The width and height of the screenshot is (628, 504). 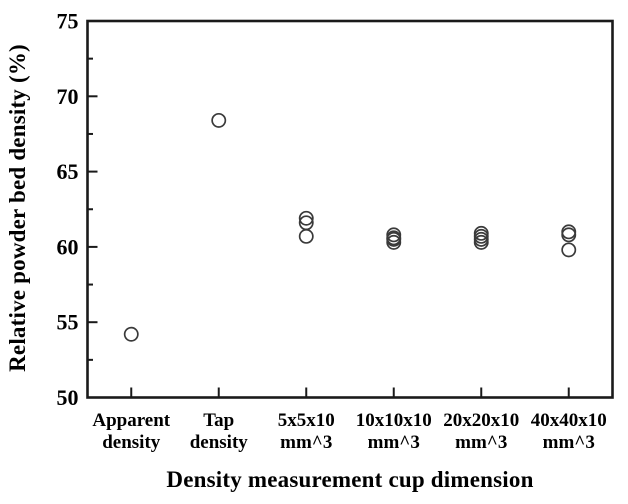 What do you see at coordinates (394, 420) in the screenshot?
I see `x-tick-label-line1: 10x10x10` at bounding box center [394, 420].